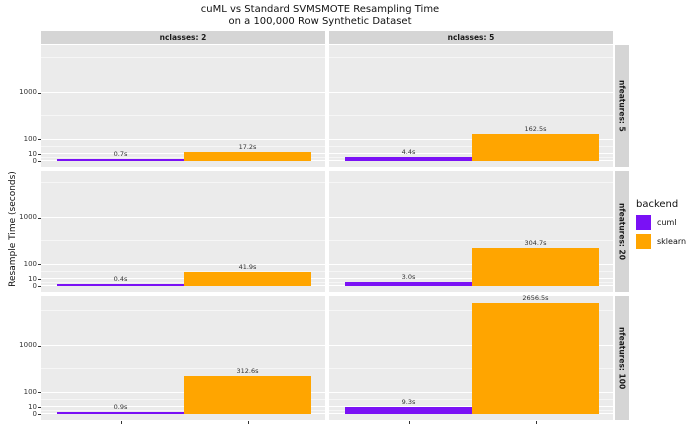 This screenshot has width=700, height=427. Describe the element at coordinates (643, 241) in the screenshot. I see `sklearn-swatch-icon` at that location.